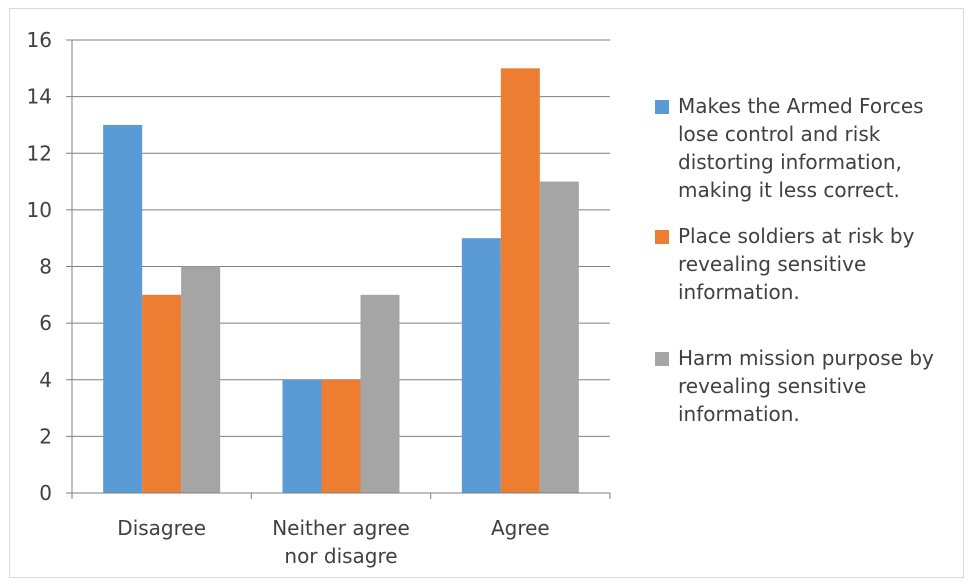 The width and height of the screenshot is (972, 585). Describe the element at coordinates (39, 97) in the screenshot. I see `y-tick-label-14: 14` at that location.